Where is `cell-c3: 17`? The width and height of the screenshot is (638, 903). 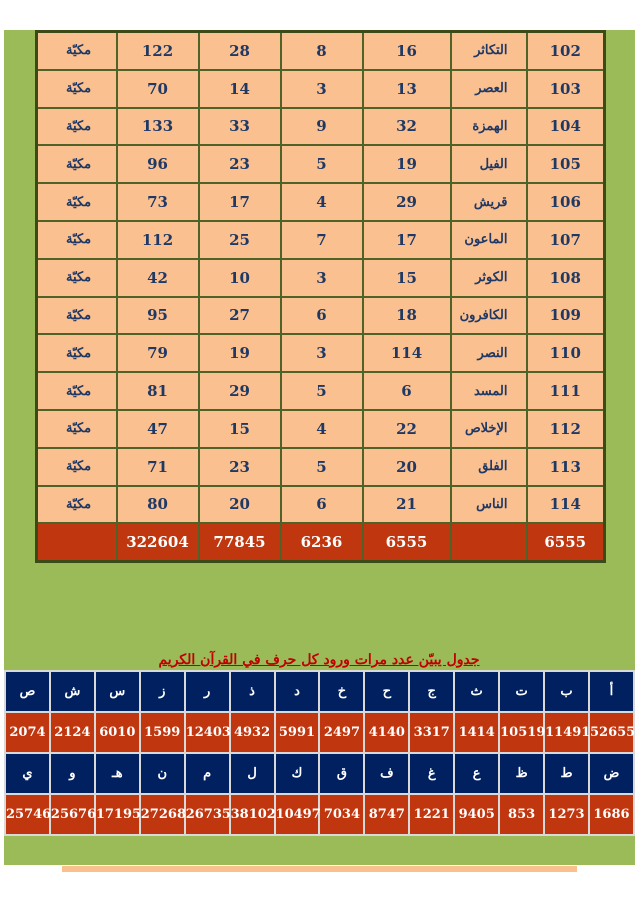
cell-c3: 17 is located at coordinates (239, 202).